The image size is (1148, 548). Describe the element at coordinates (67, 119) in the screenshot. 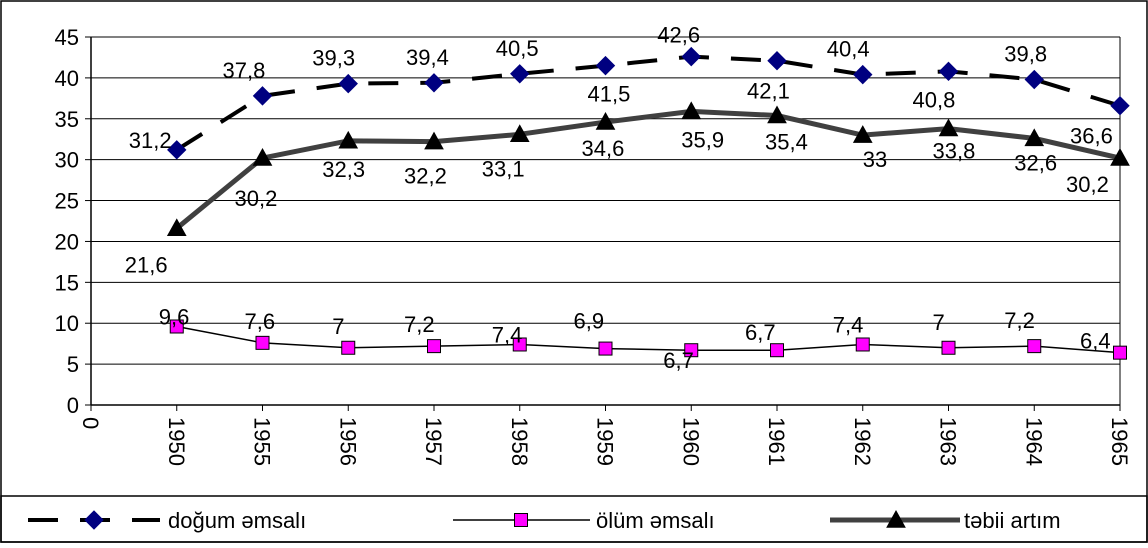

I see `y-tick-label: 35` at that location.